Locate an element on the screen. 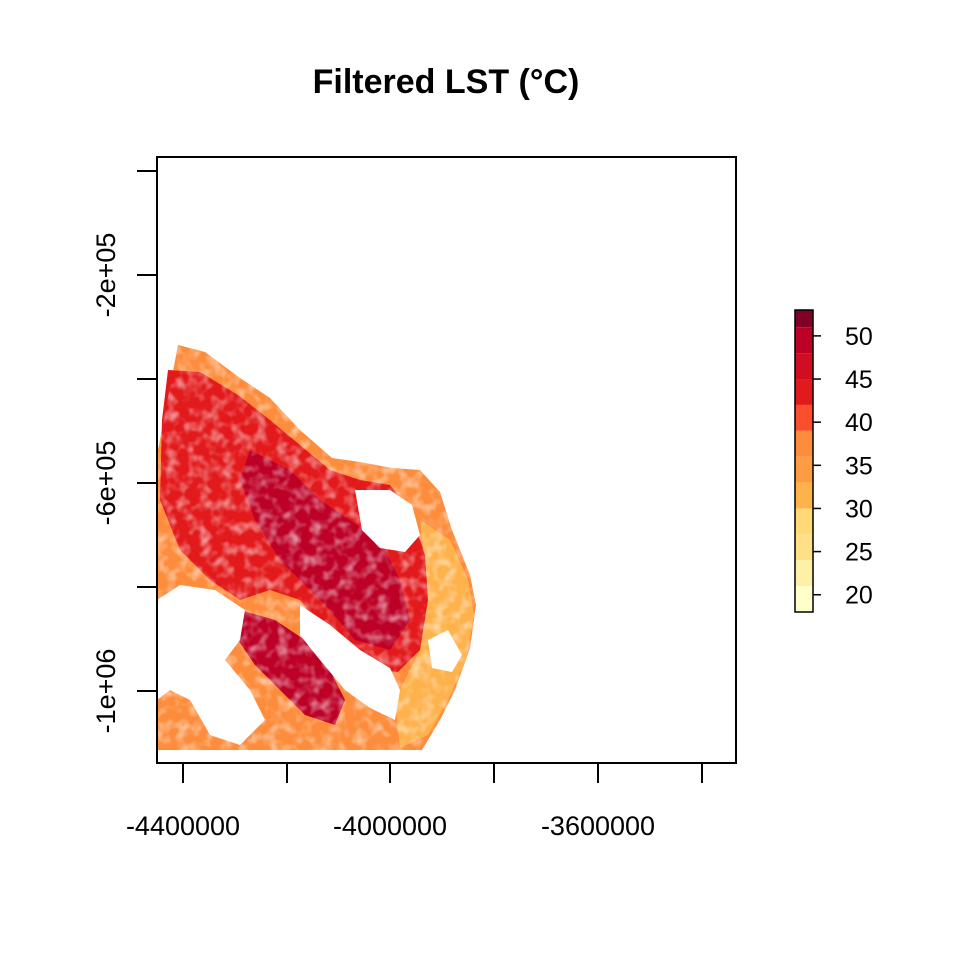 The width and height of the screenshot is (960, 960). legend-label: 40 is located at coordinates (859, 423).